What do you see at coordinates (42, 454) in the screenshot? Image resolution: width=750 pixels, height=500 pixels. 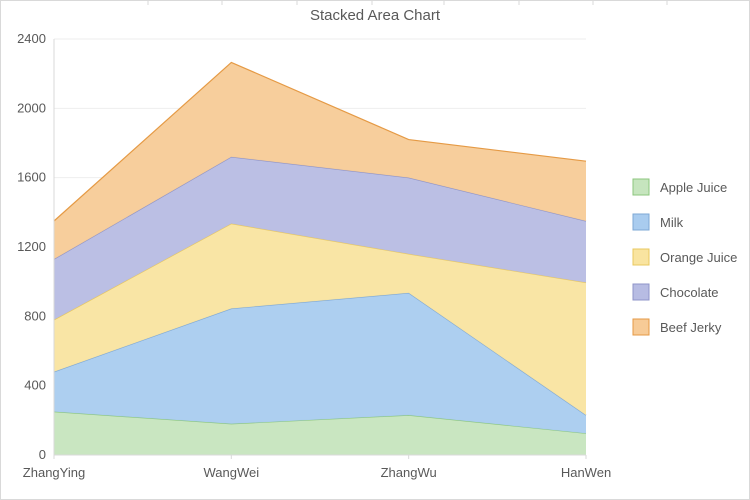 I see `y-tick-label: 0` at bounding box center [42, 454].